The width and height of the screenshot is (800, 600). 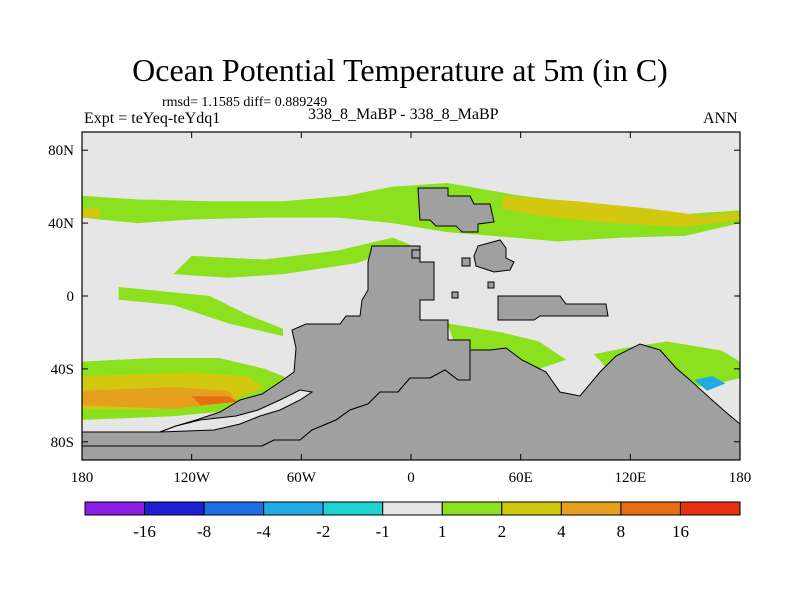 What do you see at coordinates (553, 308) in the screenshot?
I see `land-mass-east-strip` at bounding box center [553, 308].